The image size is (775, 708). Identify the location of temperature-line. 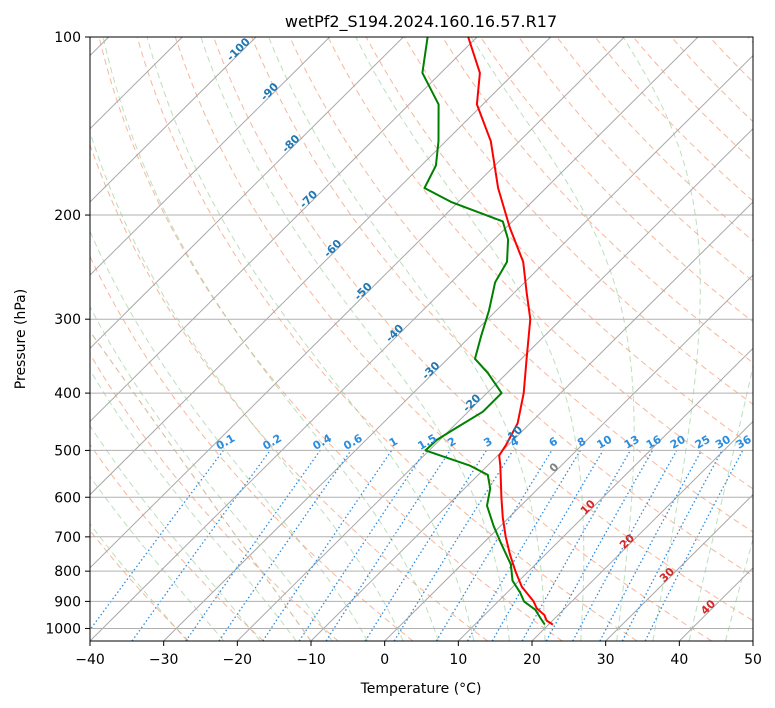
(510, 331).